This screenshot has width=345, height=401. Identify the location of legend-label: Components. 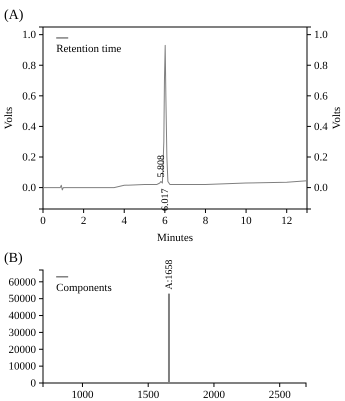
(84, 288).